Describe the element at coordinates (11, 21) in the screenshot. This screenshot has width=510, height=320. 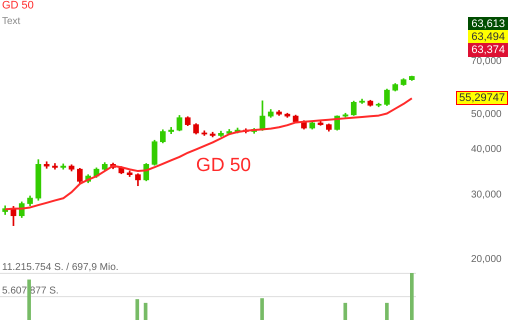
I see `text: Text` at that location.